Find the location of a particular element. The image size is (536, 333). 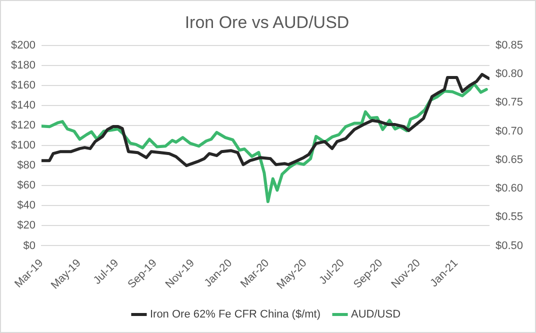

y2-tick-label: $0.60 is located at coordinates (509, 188).